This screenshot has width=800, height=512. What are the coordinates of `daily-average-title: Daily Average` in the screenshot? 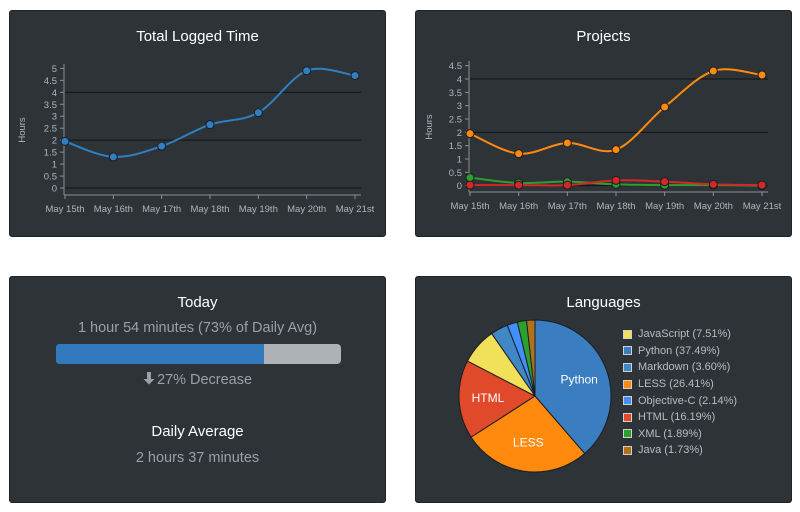 It's located at (197, 431).